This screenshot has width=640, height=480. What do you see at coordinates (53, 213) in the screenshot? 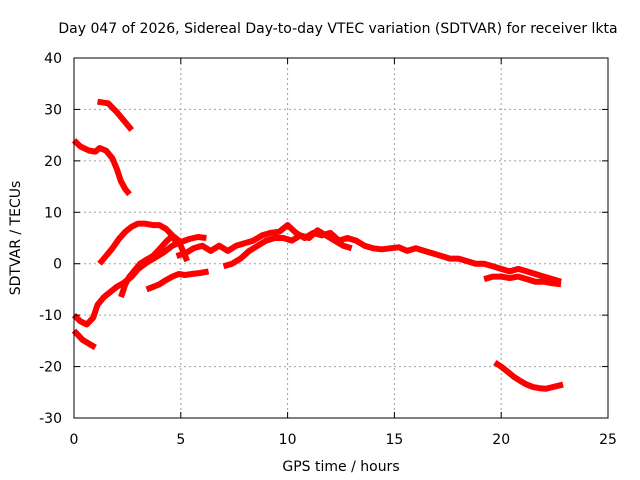
I see `y-tick-label: 10` at bounding box center [53, 213].